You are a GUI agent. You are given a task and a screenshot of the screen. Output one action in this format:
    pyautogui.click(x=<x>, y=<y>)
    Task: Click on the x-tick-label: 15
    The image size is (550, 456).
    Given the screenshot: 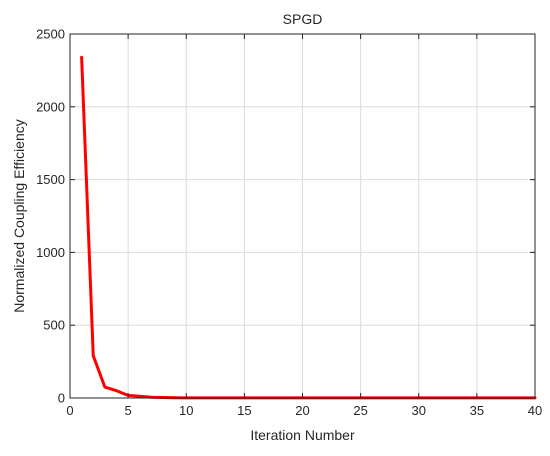 What is the action you would take?
    pyautogui.click(x=244, y=410)
    